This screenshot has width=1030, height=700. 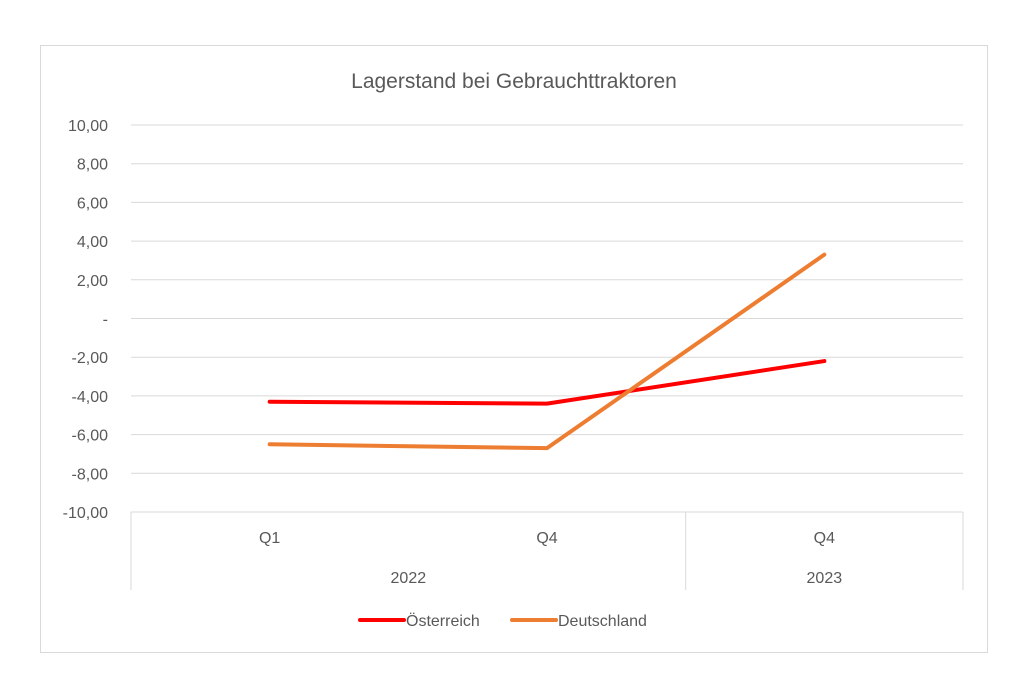 I want to click on legend-label: Deutschland, so click(x=602, y=621).